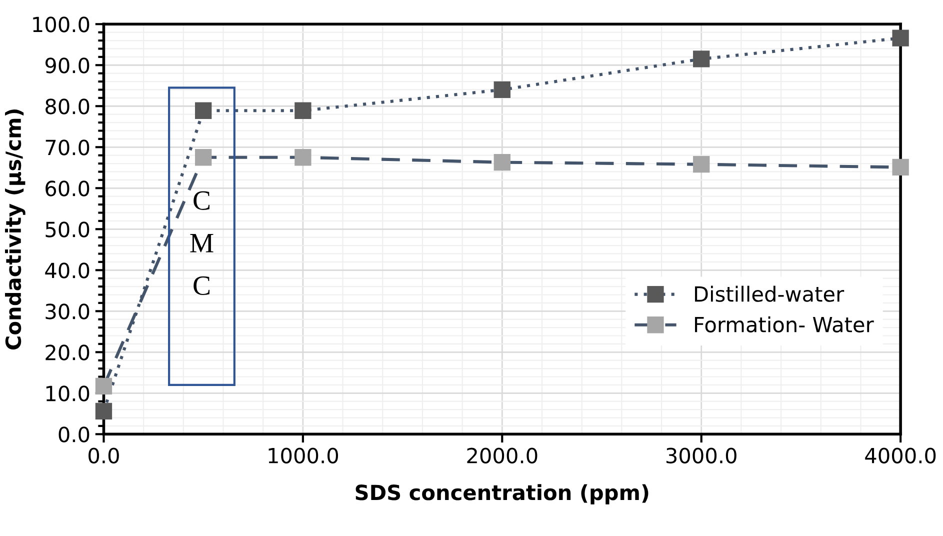 The height and width of the screenshot is (536, 943). Describe the element at coordinates (502, 494) in the screenshot. I see `x-axis-title: SDS concentration (ppm)` at that location.